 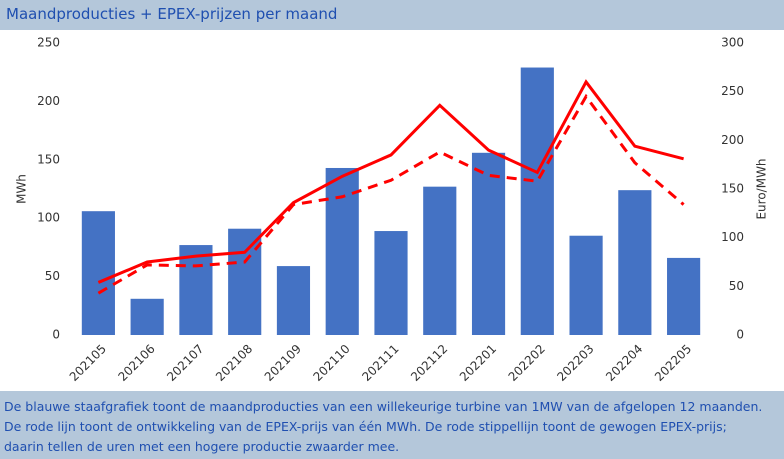 What do you see at coordinates (185, 363) in the screenshot?
I see `x-tick-label: 202107` at bounding box center [185, 363].